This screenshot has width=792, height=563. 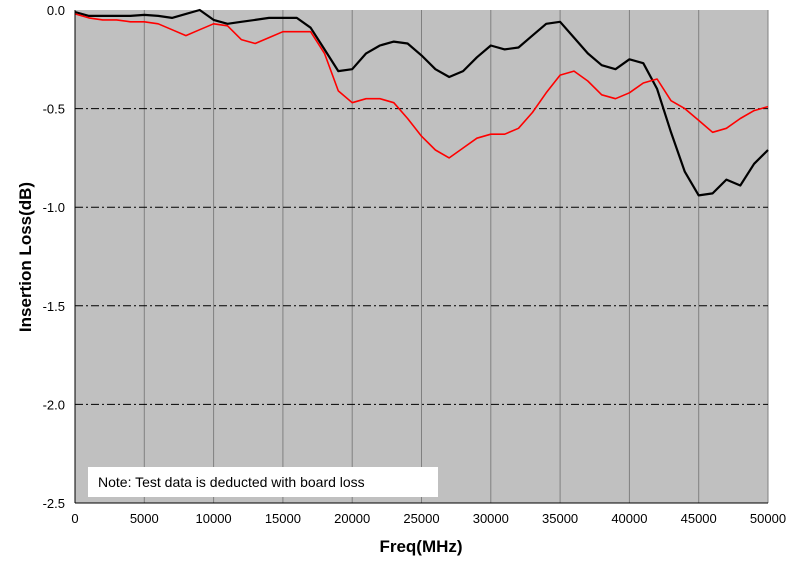 I want to click on y-tick-label: -1.0, so click(x=54, y=207).